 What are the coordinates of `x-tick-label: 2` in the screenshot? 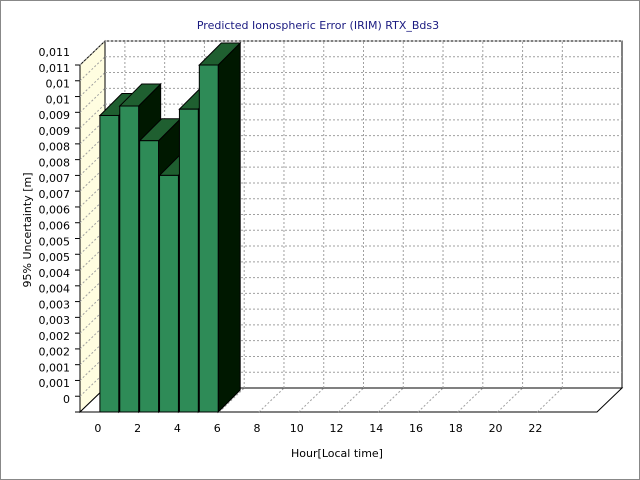 It's located at (137, 428).